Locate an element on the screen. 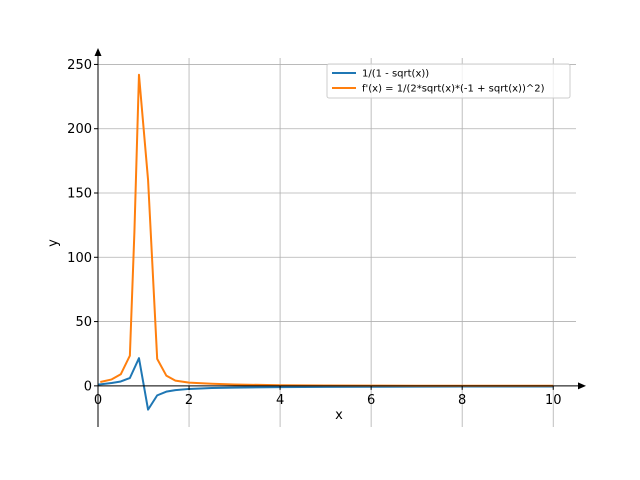  x-tick-label-3: 6 is located at coordinates (371, 400).